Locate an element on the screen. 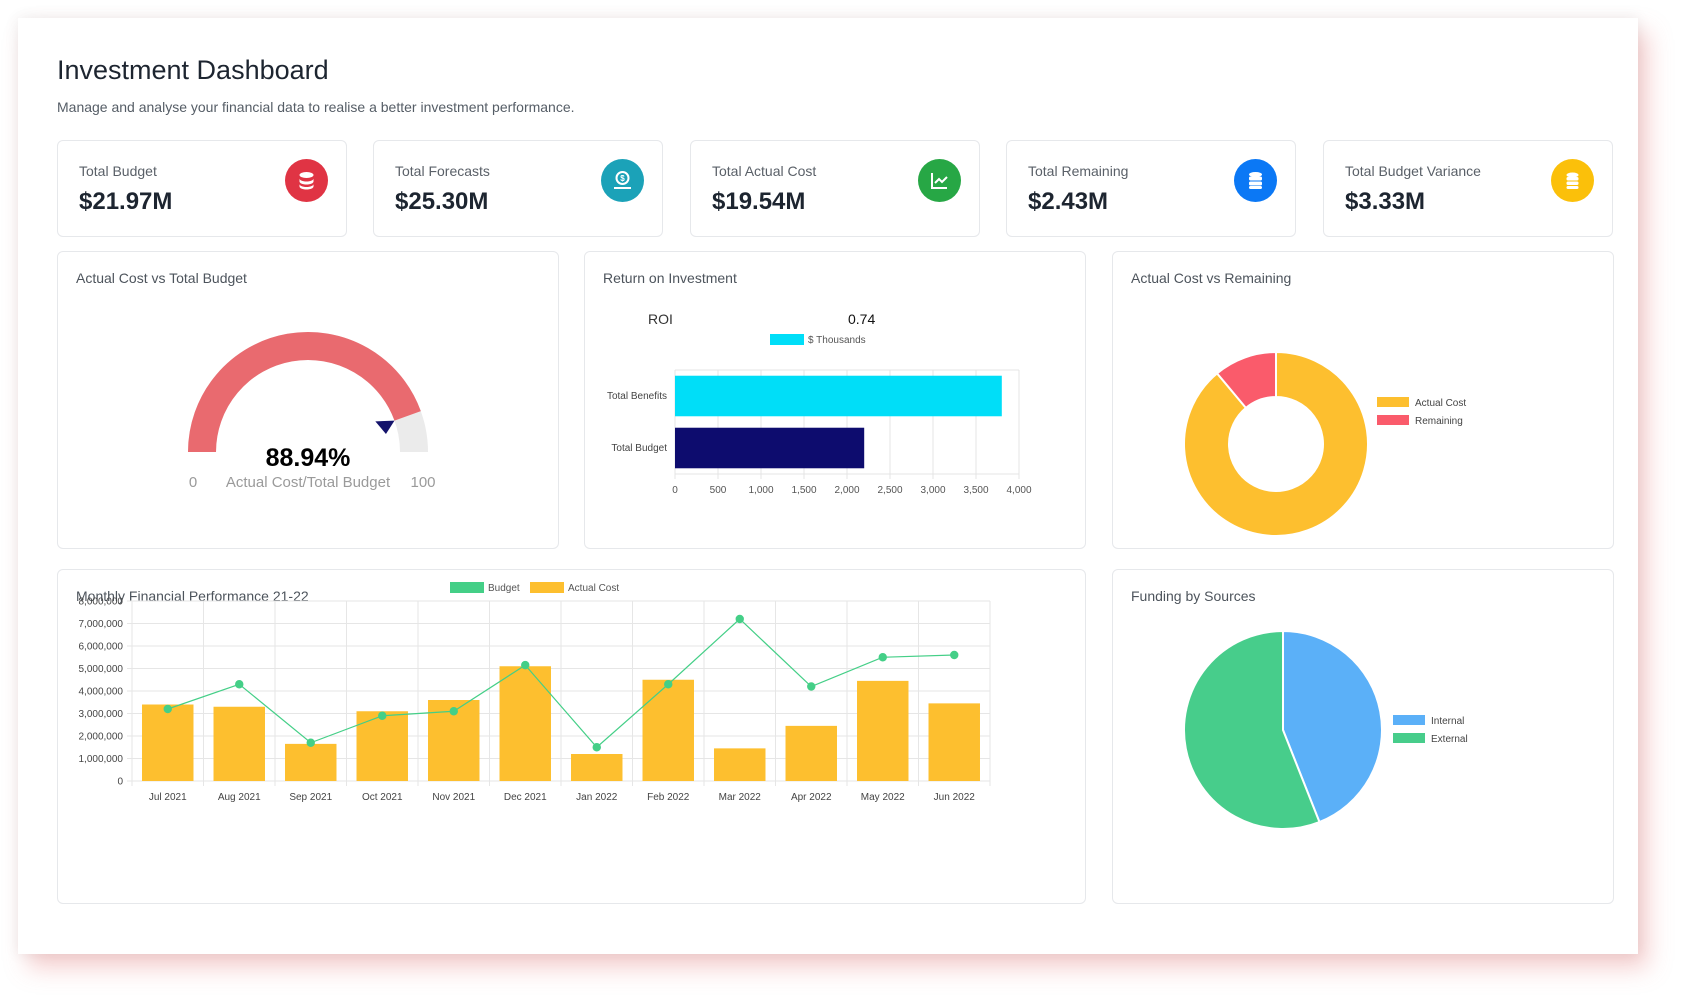 The height and width of the screenshot is (995, 1681). donut-legend-swatch is located at coordinates (1393, 402).